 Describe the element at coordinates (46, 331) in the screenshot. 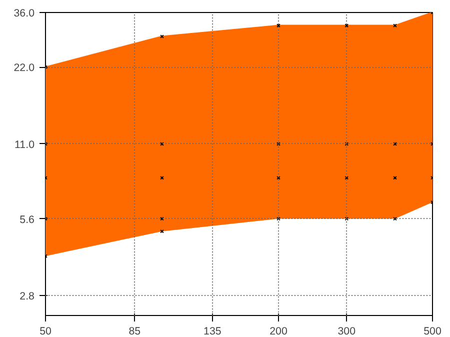

I see `x-tick-label: 50` at that location.